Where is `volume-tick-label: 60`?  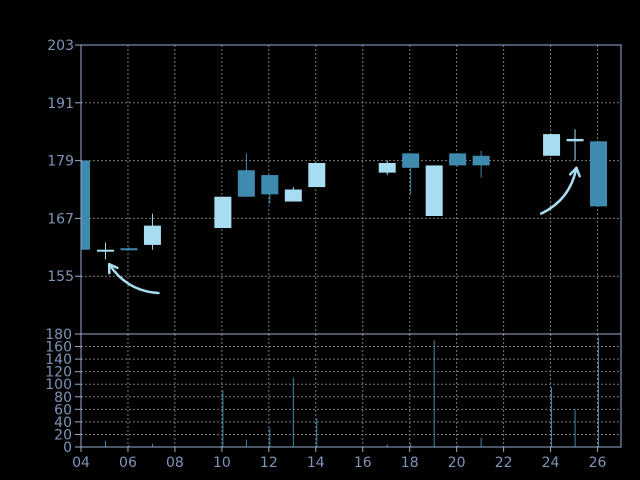
volume-tick-label: 60 is located at coordinates (63, 410).